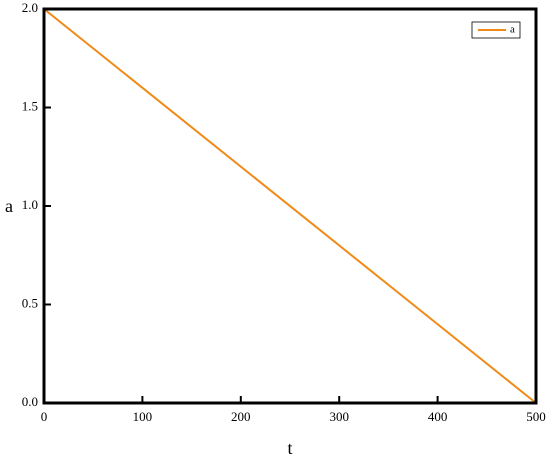  Describe the element at coordinates (438, 416) in the screenshot. I see `x-tick-label: 400` at that location.